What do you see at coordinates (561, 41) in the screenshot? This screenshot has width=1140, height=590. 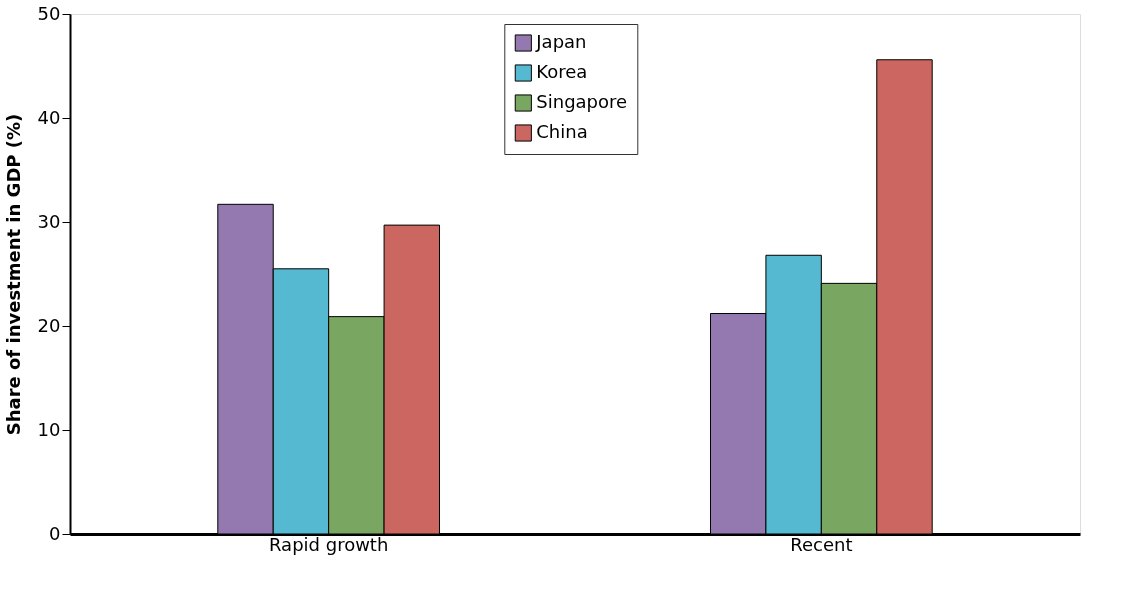 I see `legend-label: Japan` at bounding box center [561, 41].